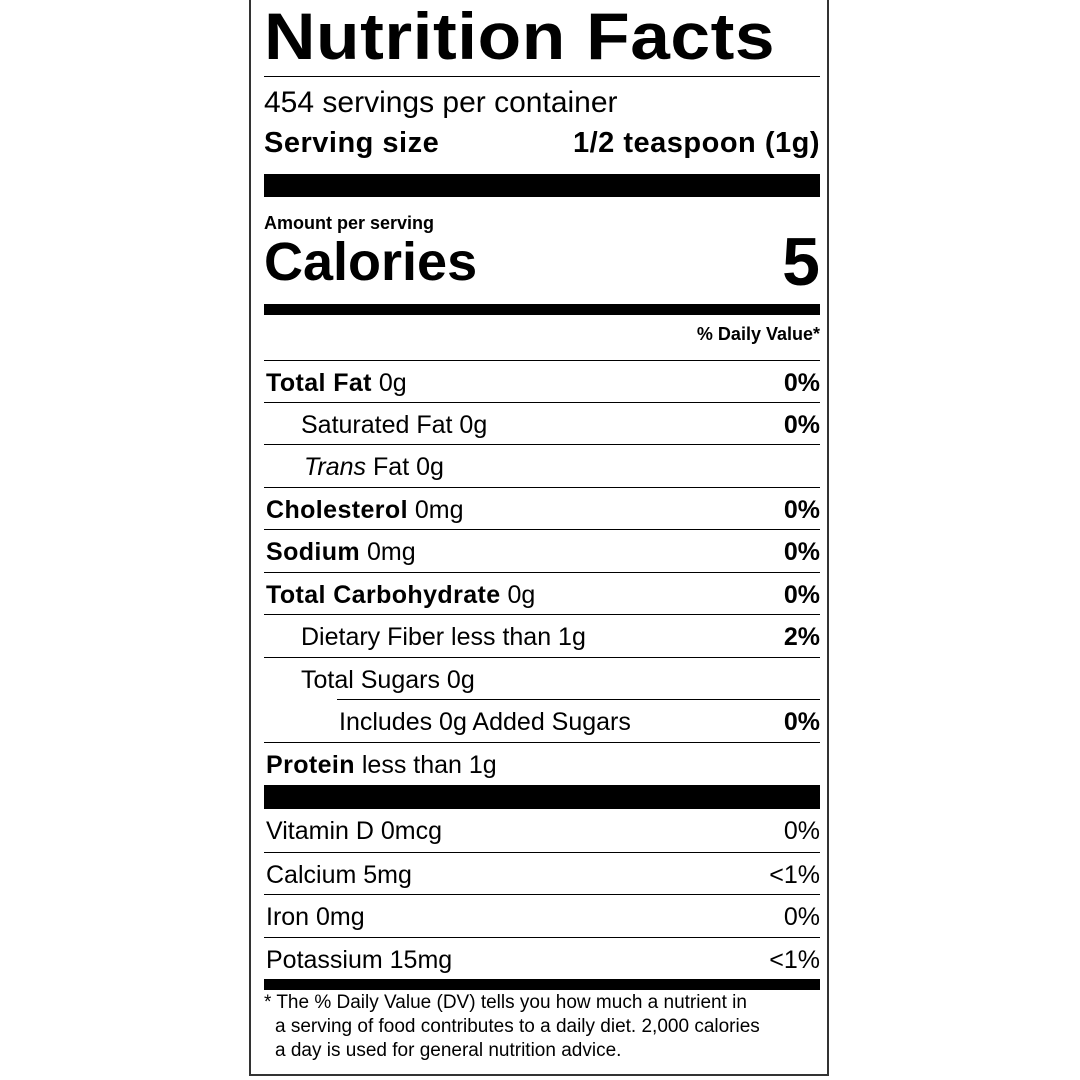 The width and height of the screenshot is (1080, 1080). Describe the element at coordinates (443, 637) in the screenshot. I see `nutrient-name: Dietary Fiber less than 1g` at that location.